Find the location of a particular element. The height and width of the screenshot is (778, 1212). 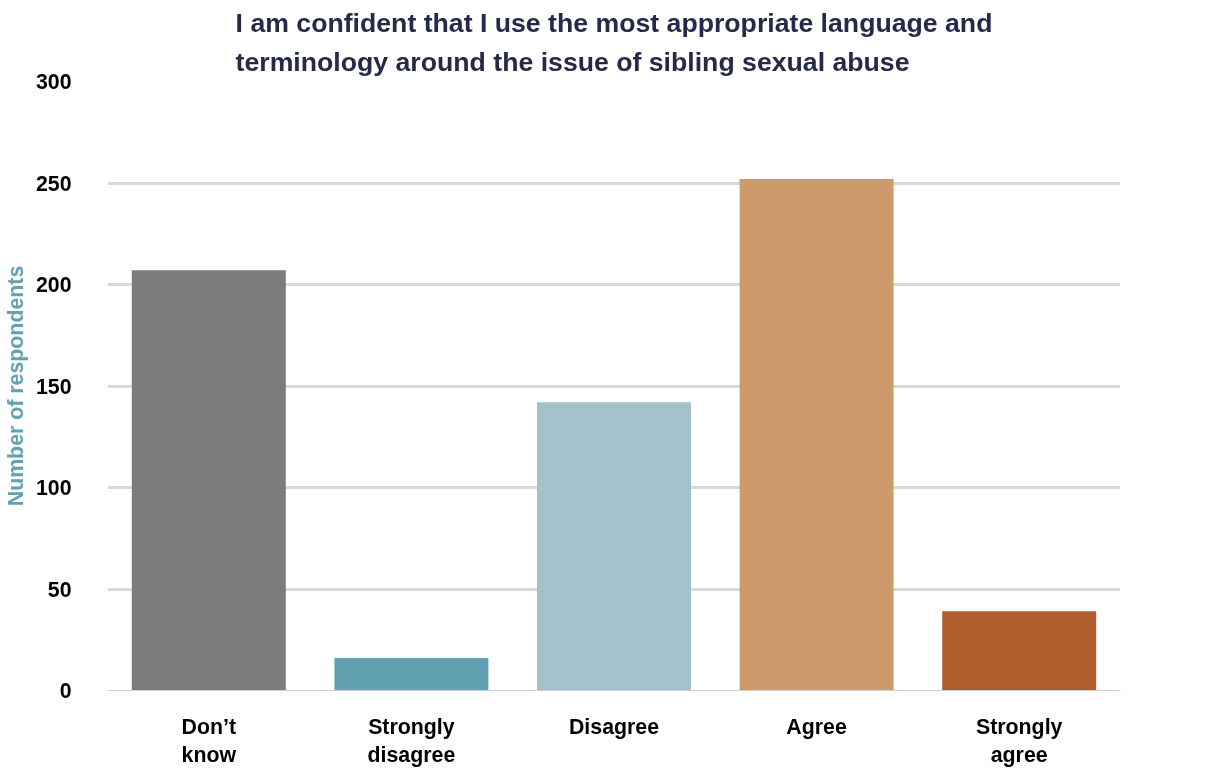

chart-title: I am confident that I use the most appropriate language and terminology around the issue of sibling sexual abuse is located at coordinates (614, 42).